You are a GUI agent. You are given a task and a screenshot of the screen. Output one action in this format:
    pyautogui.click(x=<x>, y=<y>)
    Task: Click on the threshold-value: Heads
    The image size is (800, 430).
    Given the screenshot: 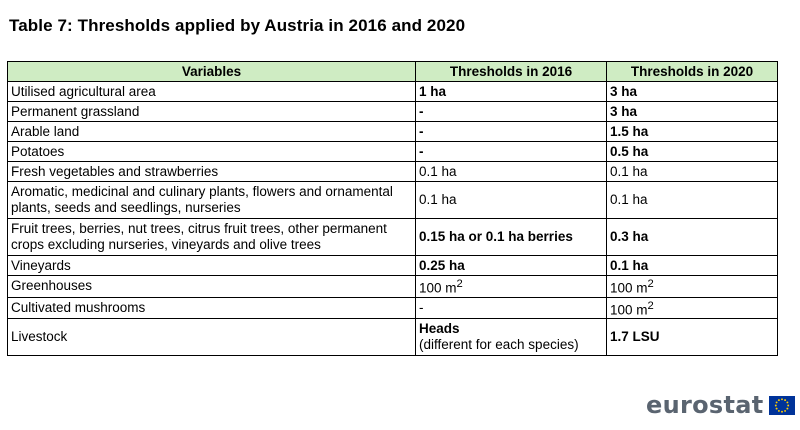 What is the action you would take?
    pyautogui.click(x=439, y=328)
    